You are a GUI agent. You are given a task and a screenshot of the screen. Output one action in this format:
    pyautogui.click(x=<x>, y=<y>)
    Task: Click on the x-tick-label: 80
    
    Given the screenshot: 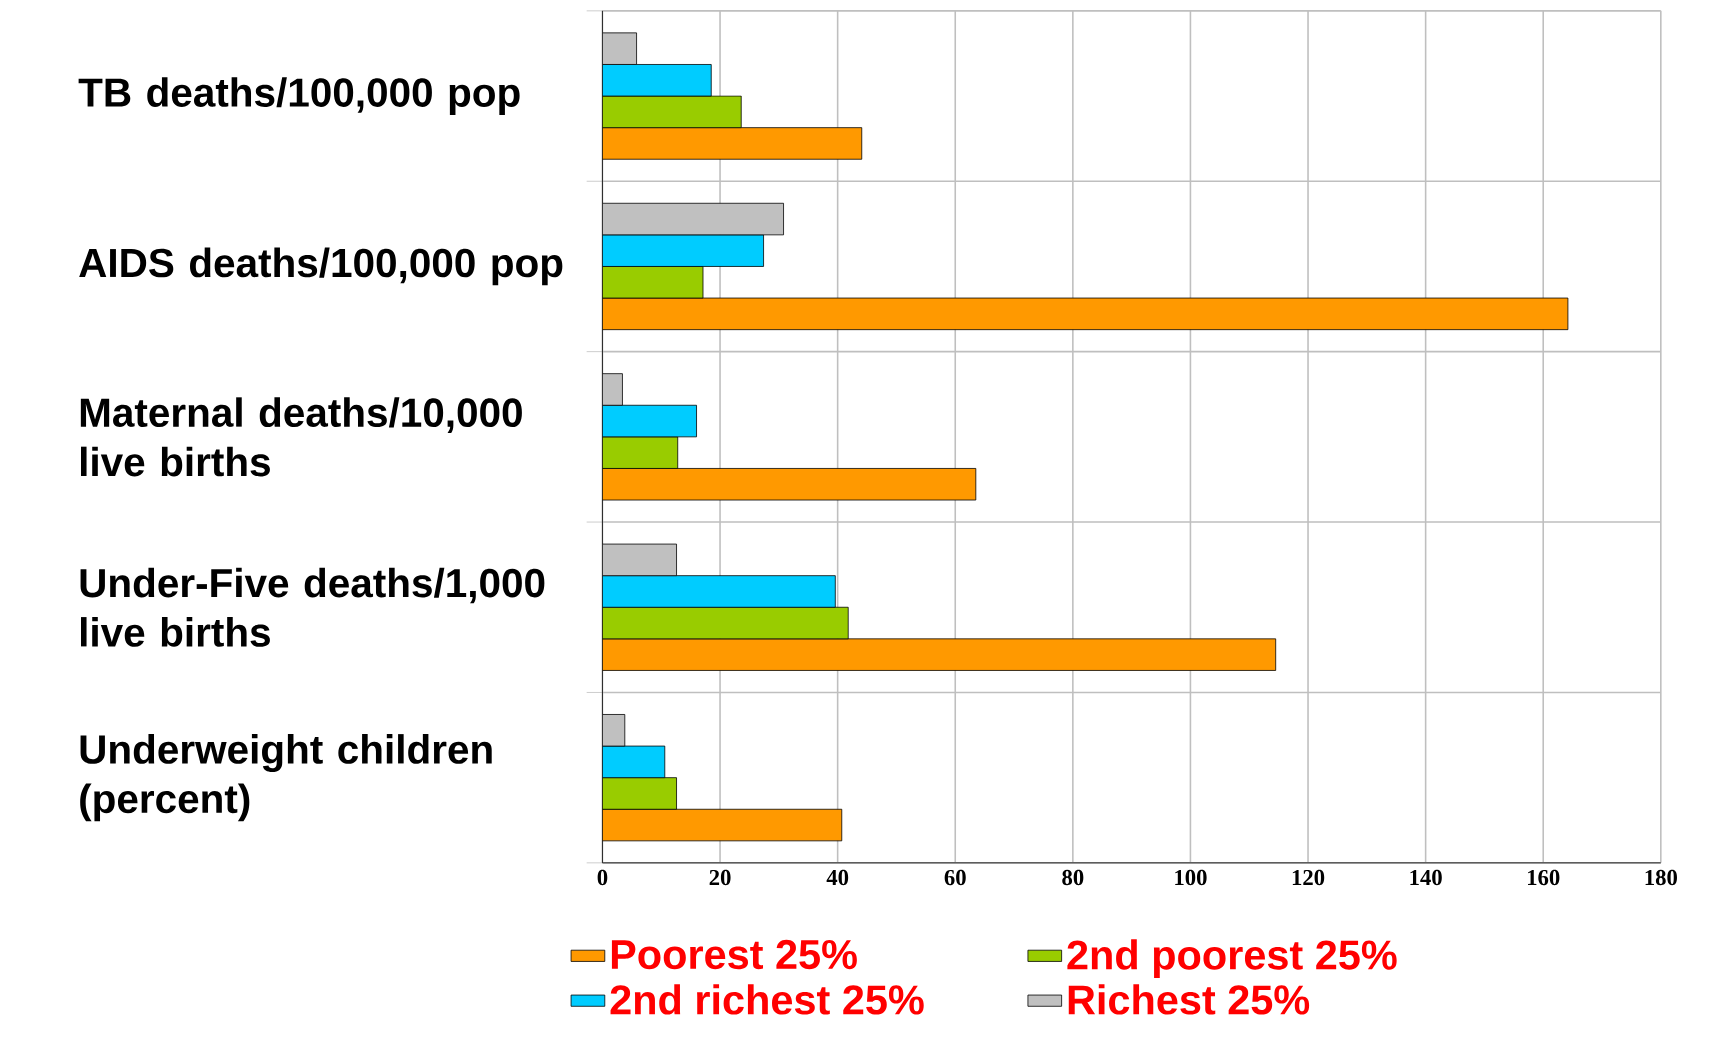 What is the action you would take?
    pyautogui.click(x=1073, y=878)
    